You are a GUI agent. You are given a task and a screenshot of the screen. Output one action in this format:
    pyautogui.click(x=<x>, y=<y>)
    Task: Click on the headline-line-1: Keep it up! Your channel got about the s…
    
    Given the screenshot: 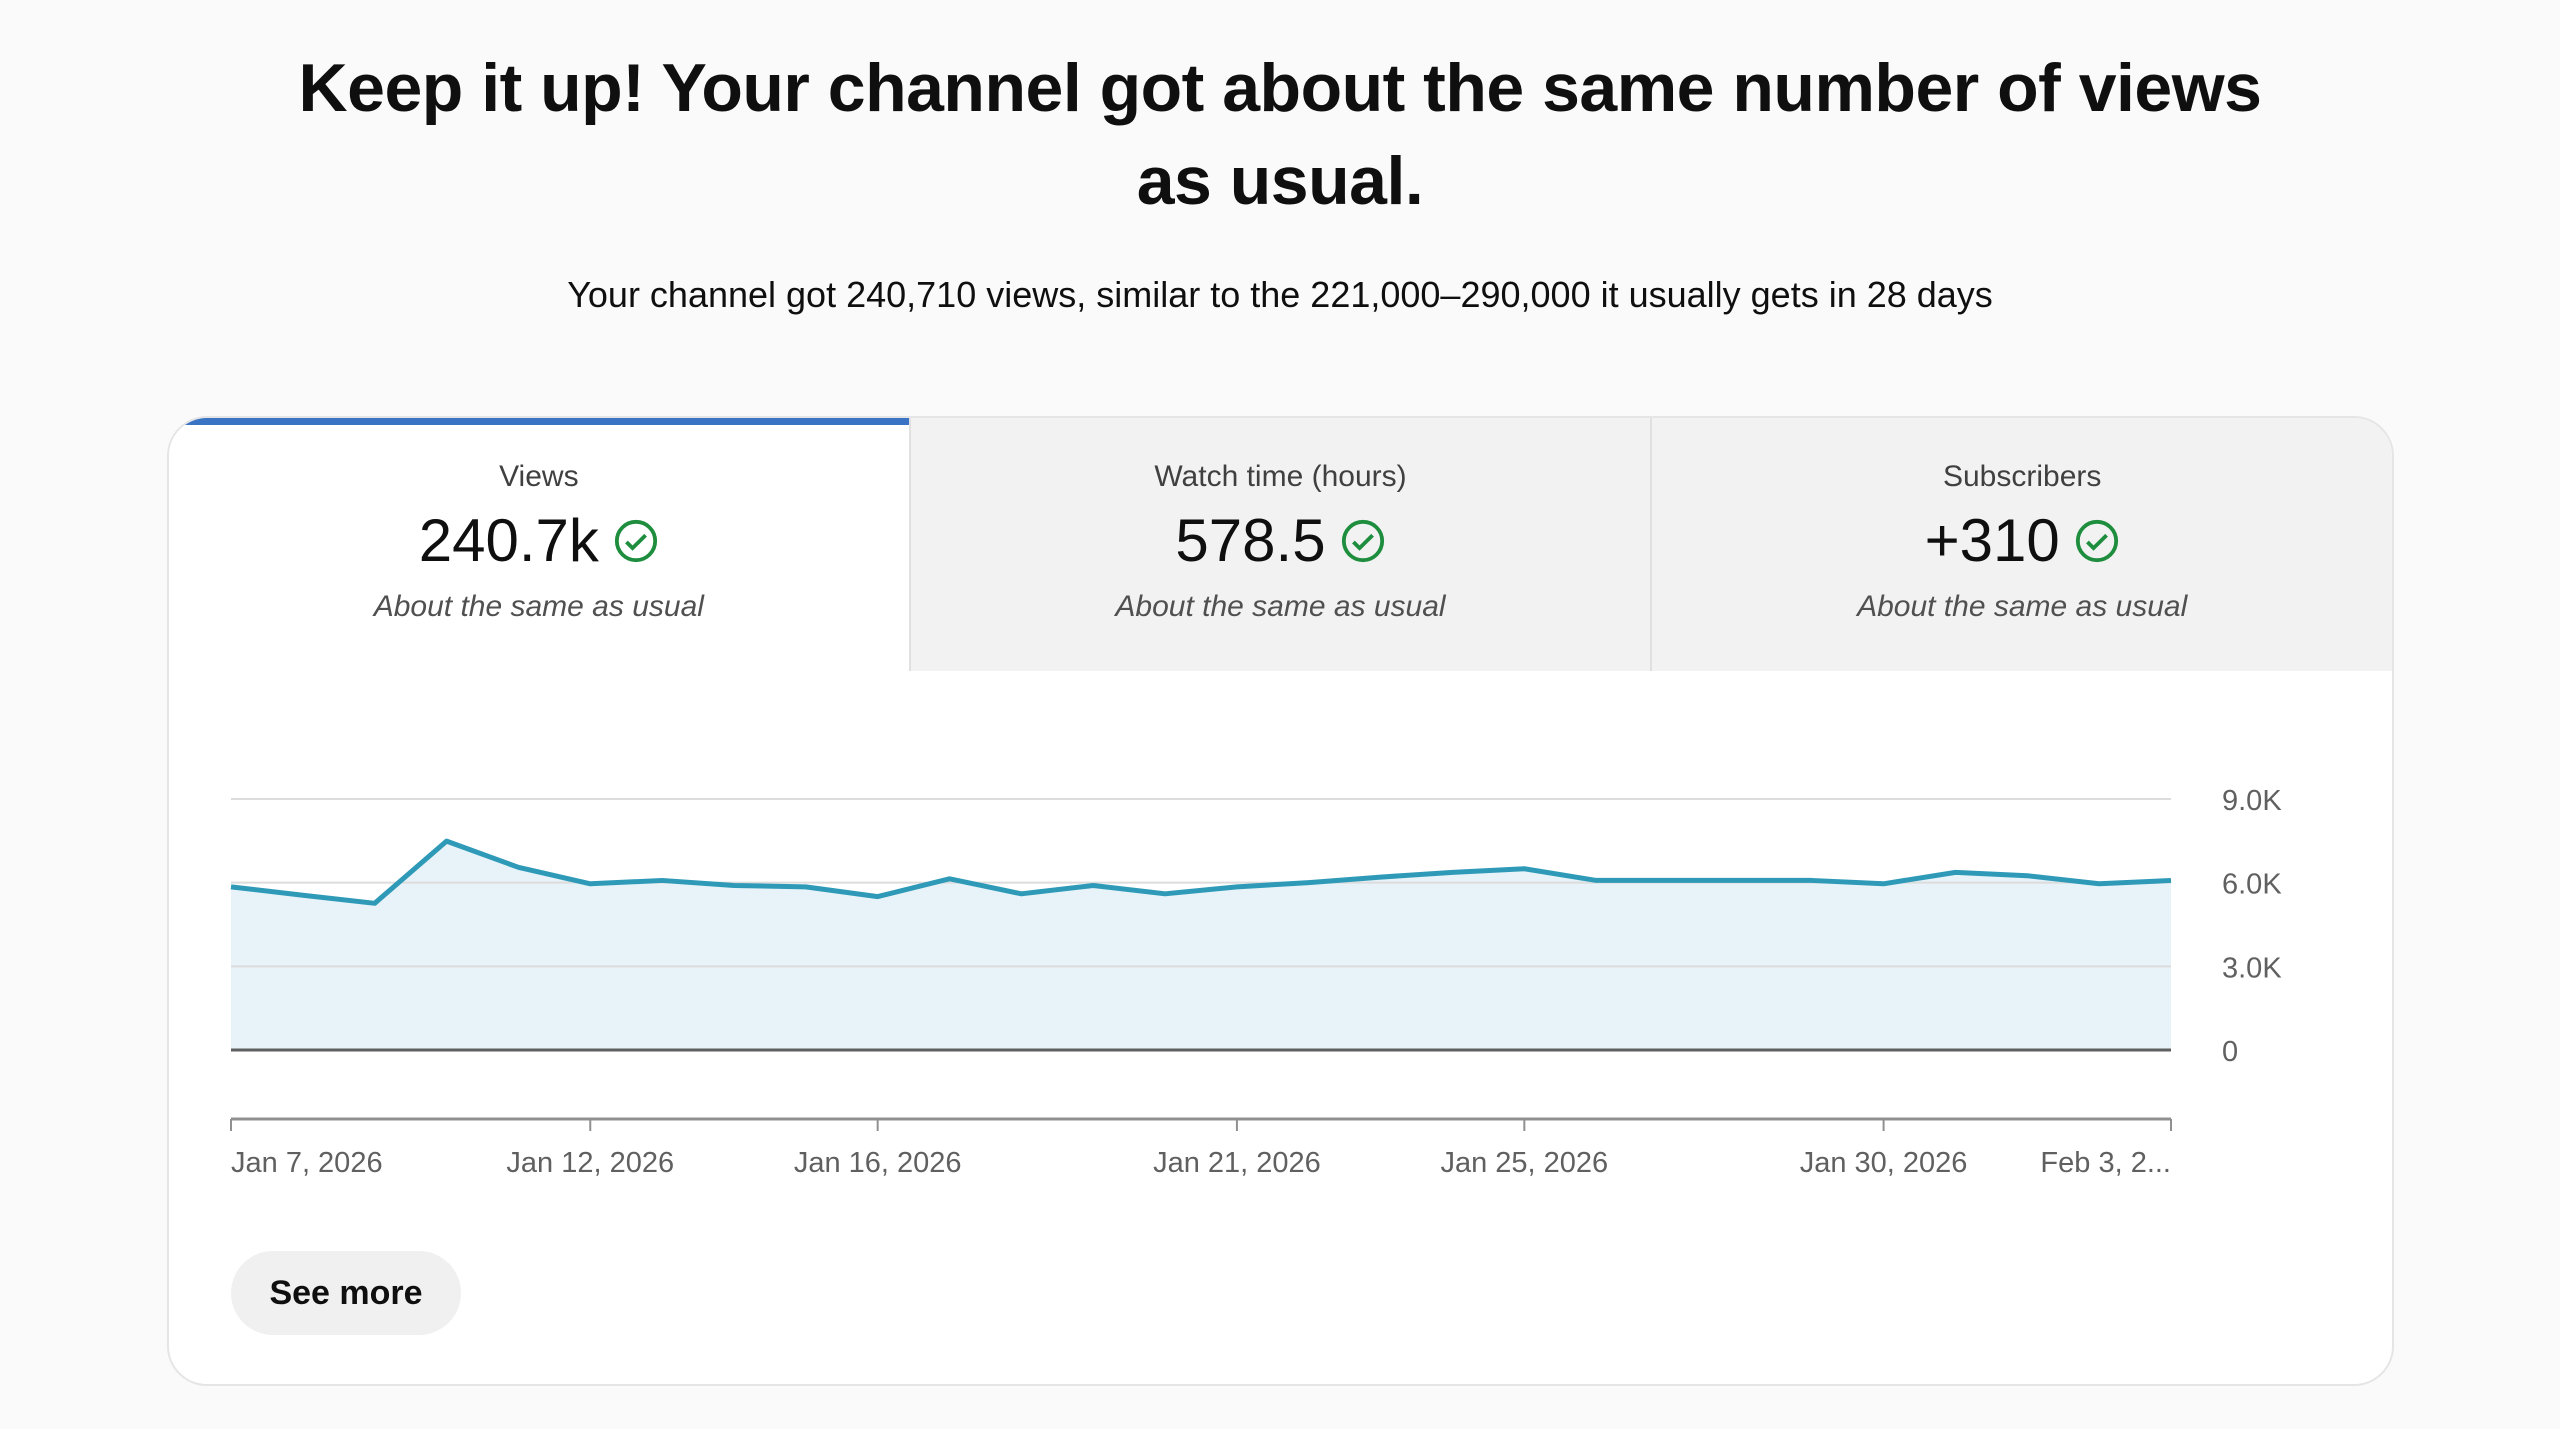 What is the action you would take?
    pyautogui.click(x=1280, y=88)
    